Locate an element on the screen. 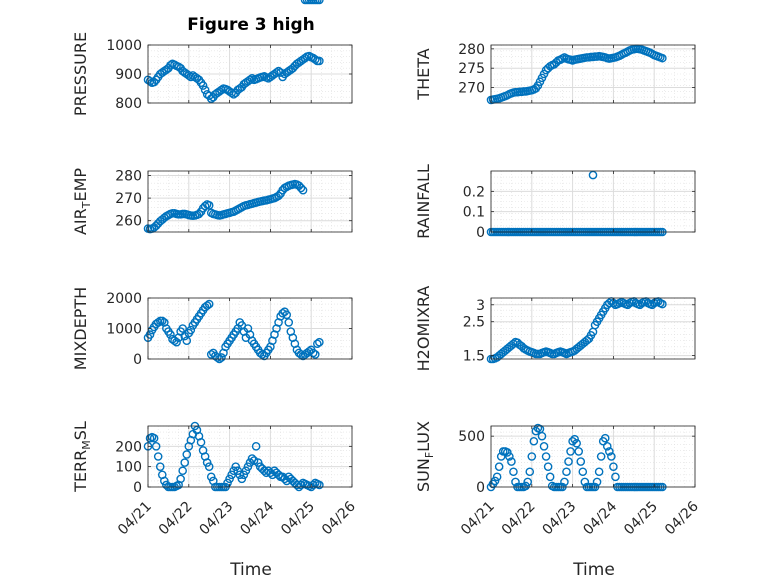 Image resolution: width=778 pixels, height=583 pixels. y-tick-label: 800 is located at coordinates (128, 104).